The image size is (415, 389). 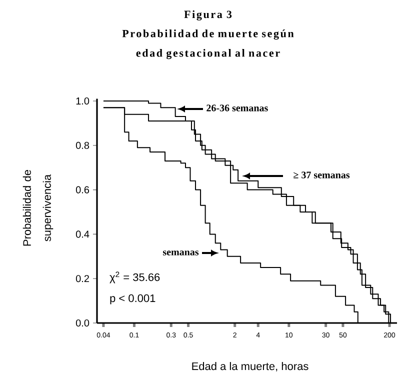 I want to click on y-axis-title: Probabilidad de supervivencia, so click(x=38, y=208).